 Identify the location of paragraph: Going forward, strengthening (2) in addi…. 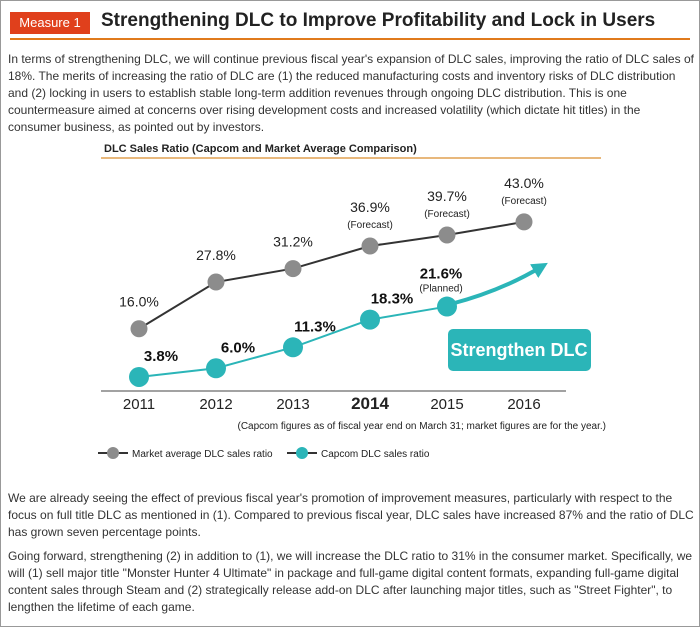
(350, 581).